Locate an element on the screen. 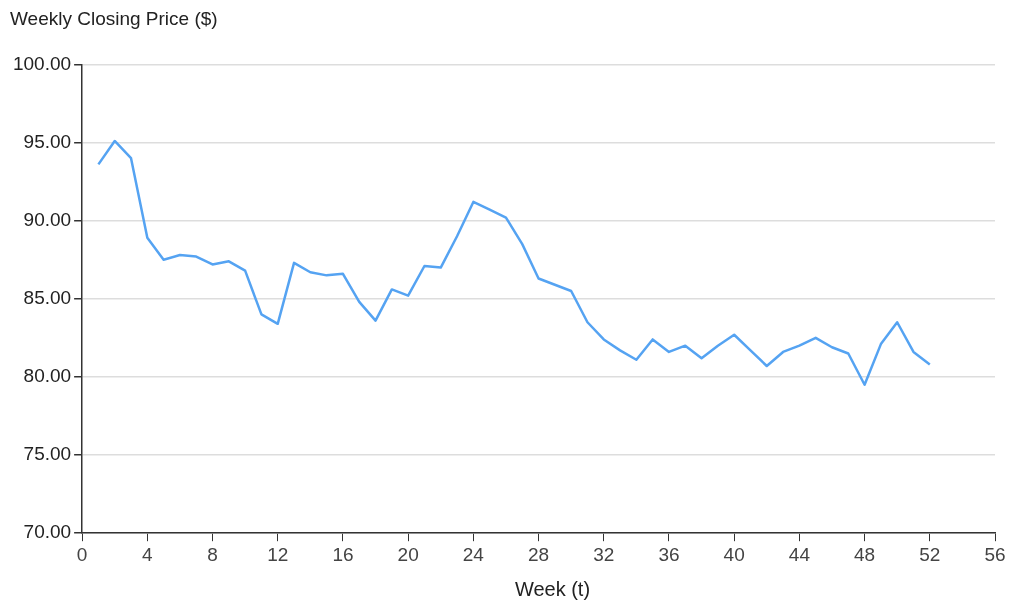 The height and width of the screenshot is (607, 1010). x-tick-label: 56 is located at coordinates (995, 554).